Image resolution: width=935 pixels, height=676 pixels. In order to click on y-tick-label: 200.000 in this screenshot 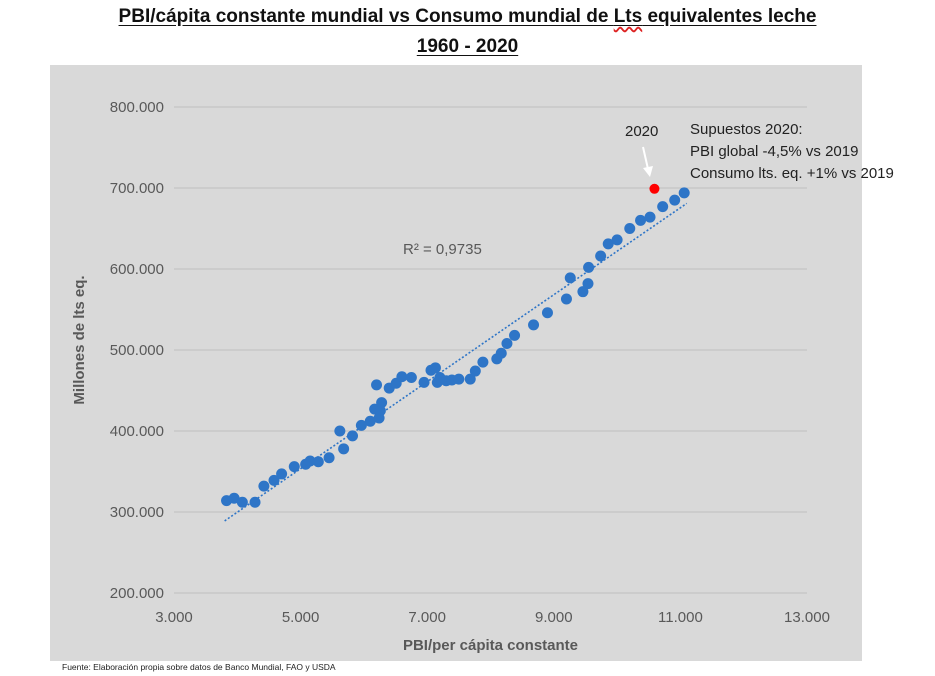, I will do `click(137, 593)`.